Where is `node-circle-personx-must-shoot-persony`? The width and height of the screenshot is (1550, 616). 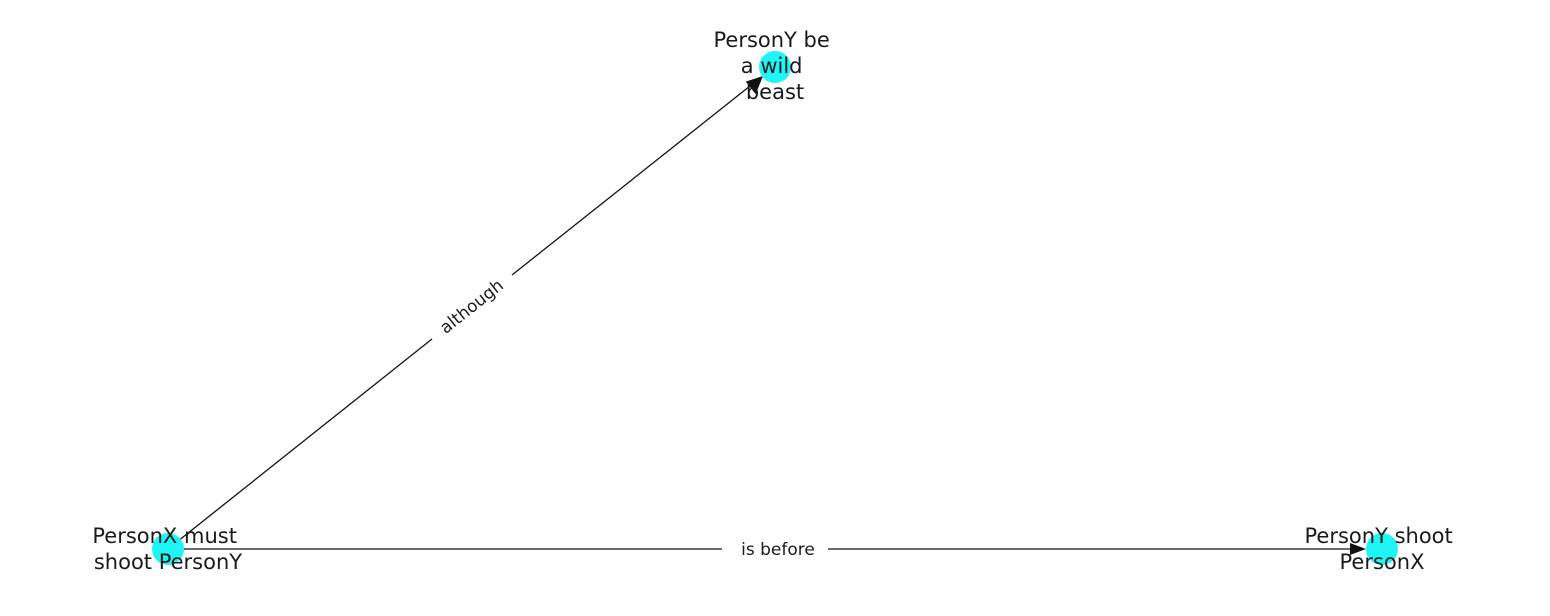 node-circle-personx-must-shoot-persony is located at coordinates (168, 549).